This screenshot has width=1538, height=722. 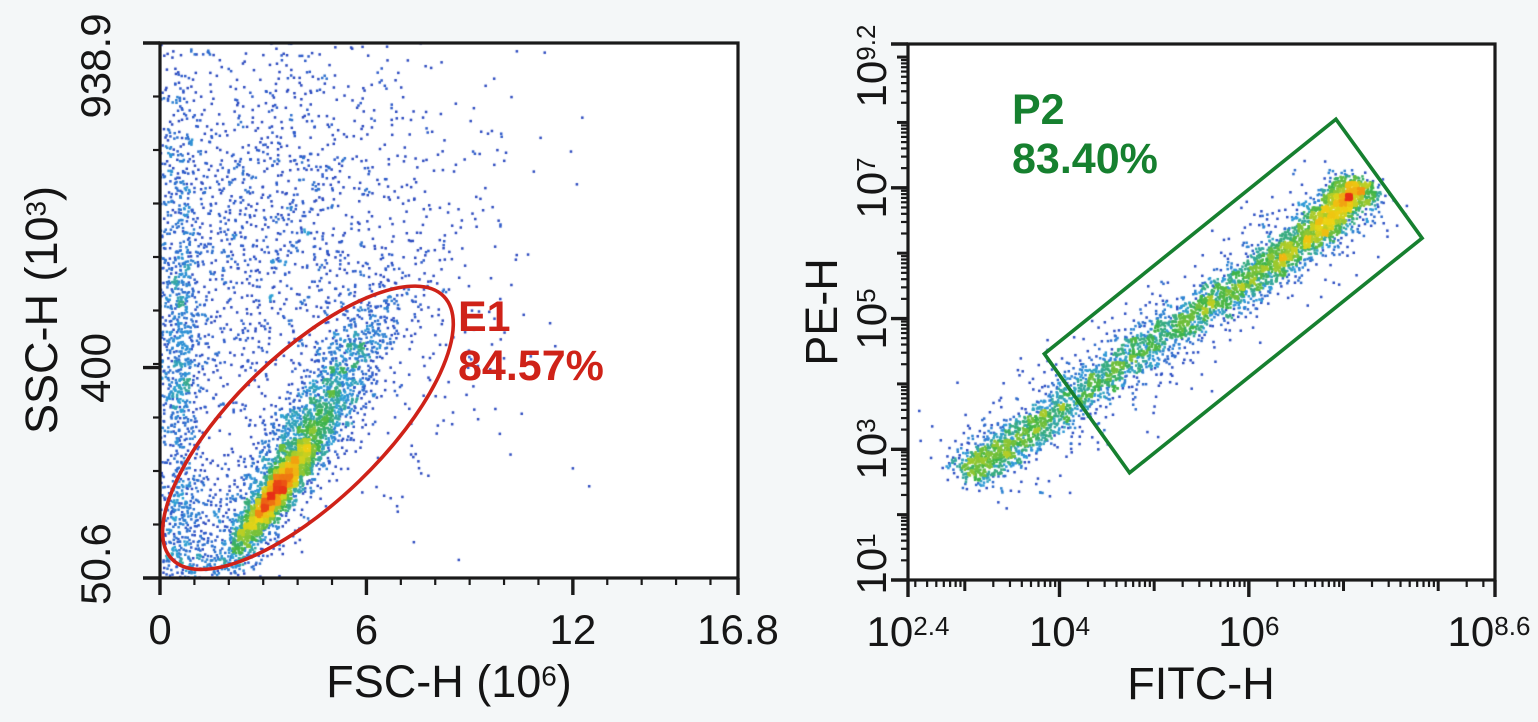 I want to click on tick-label: 105, so click(x=871, y=318).